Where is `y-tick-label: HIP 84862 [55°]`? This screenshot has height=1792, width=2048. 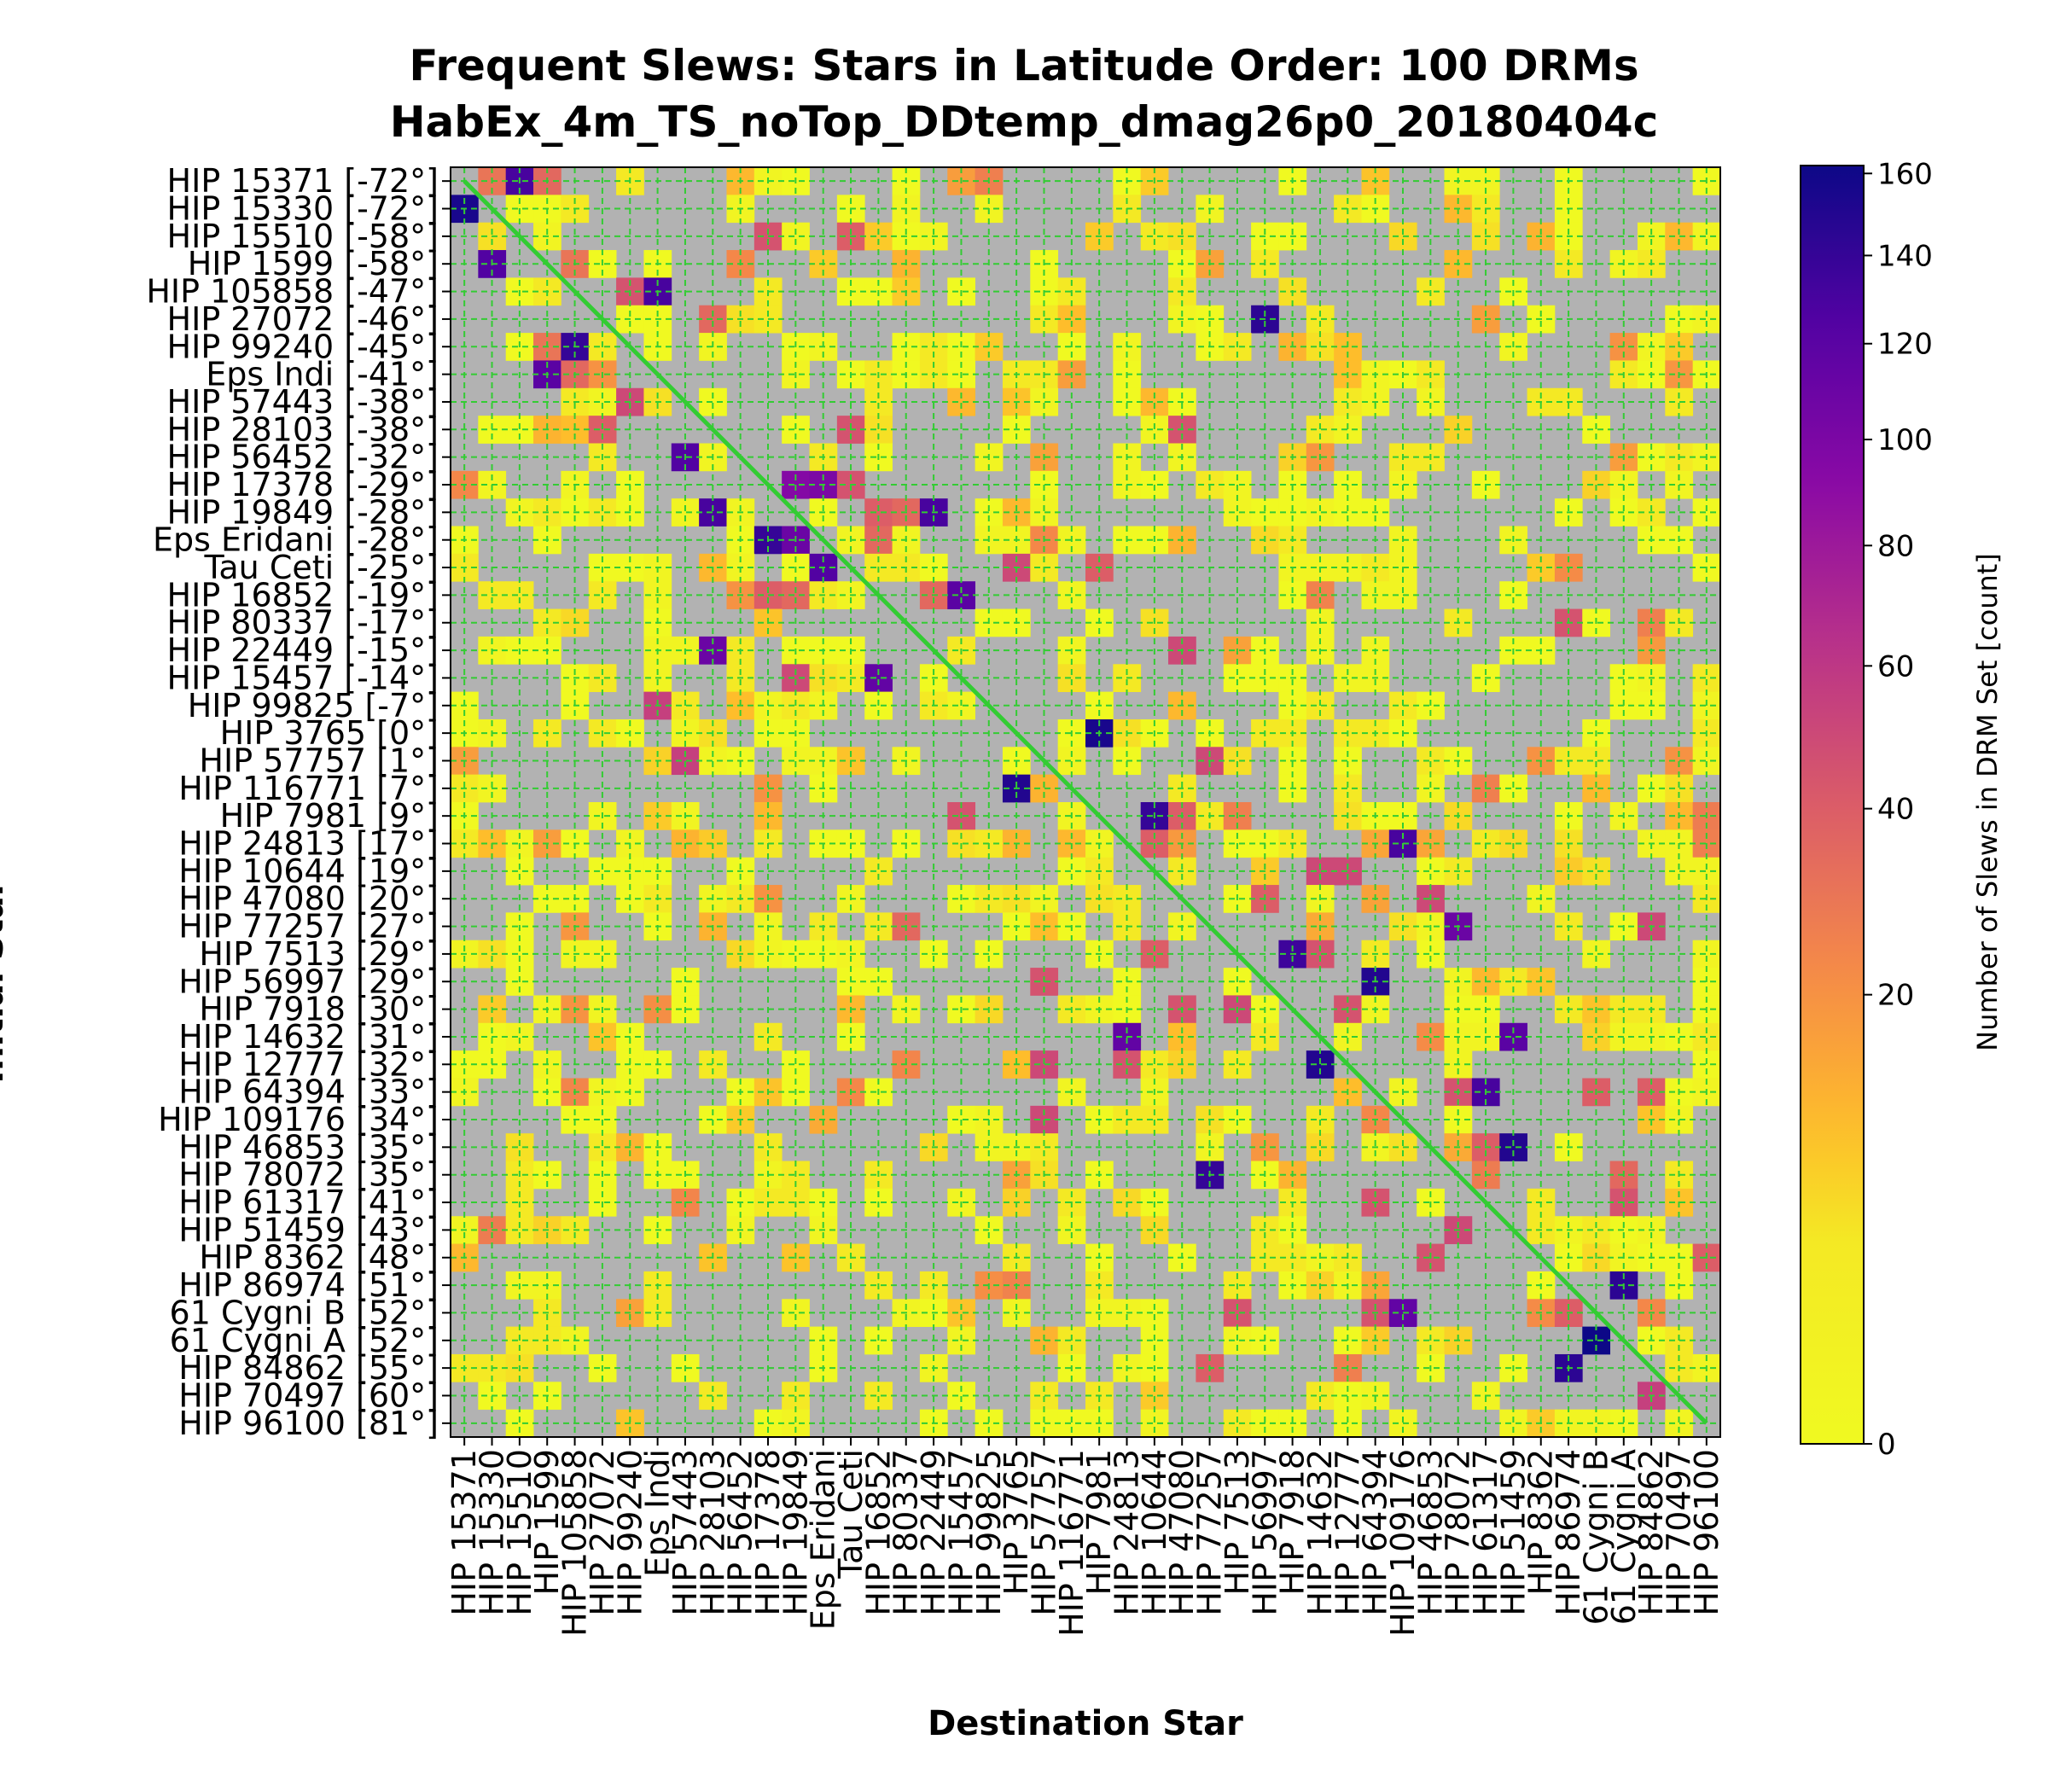 y-tick-label: HIP 84862 [55°] is located at coordinates (308, 1368).